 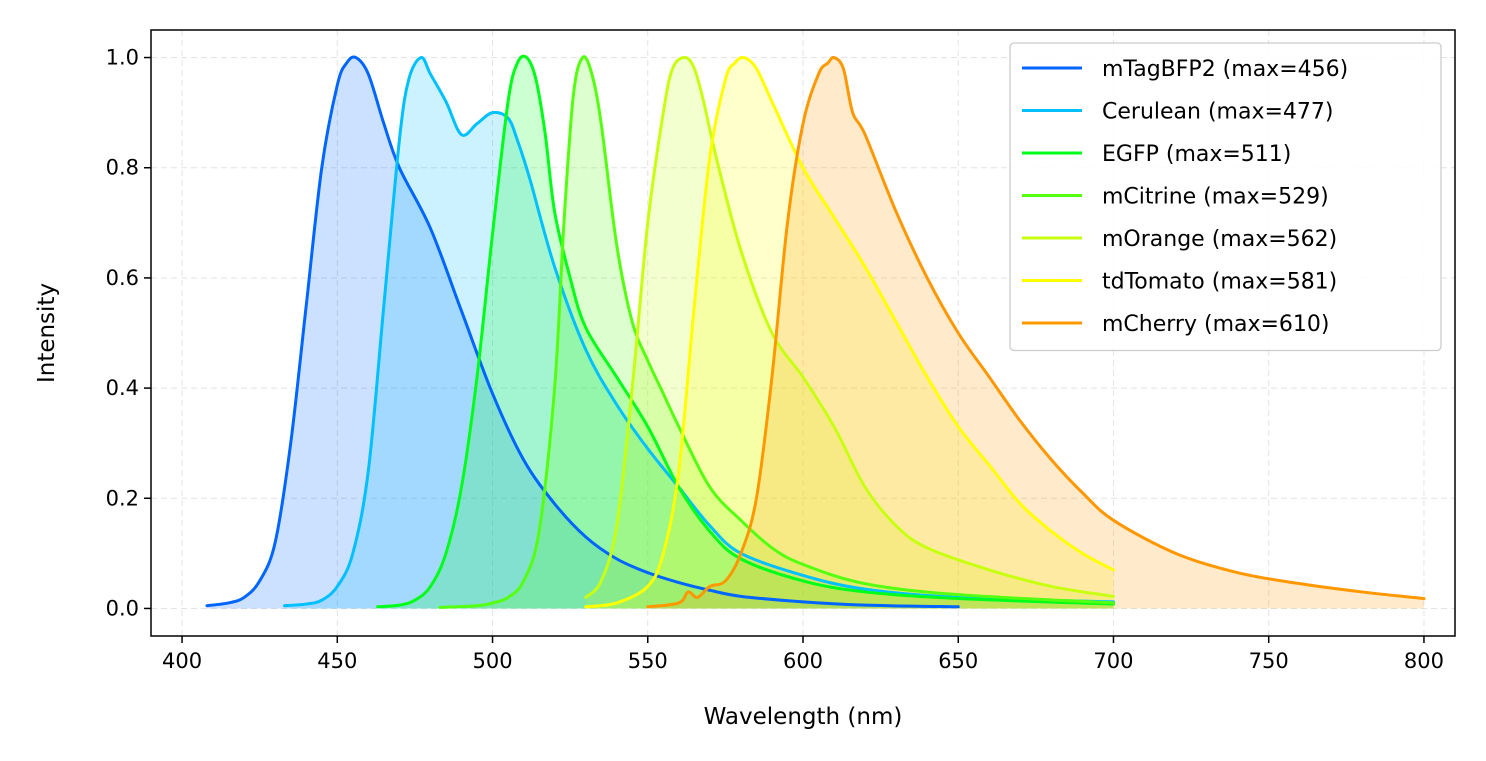 What do you see at coordinates (122, 498) in the screenshot?
I see `y-tick-label: 0.2` at bounding box center [122, 498].